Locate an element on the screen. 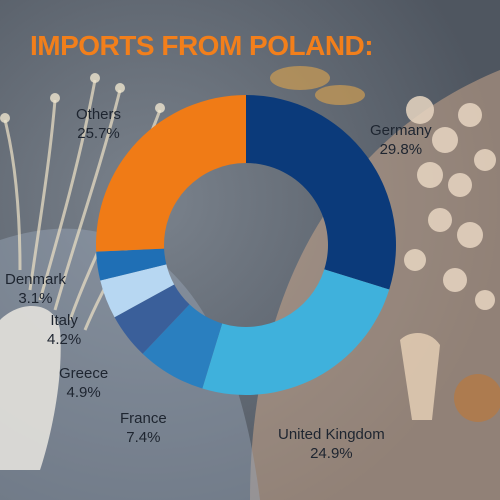 The image size is (500, 500). label-united-kingdom: United Kingdom 24.9% is located at coordinates (331, 444).